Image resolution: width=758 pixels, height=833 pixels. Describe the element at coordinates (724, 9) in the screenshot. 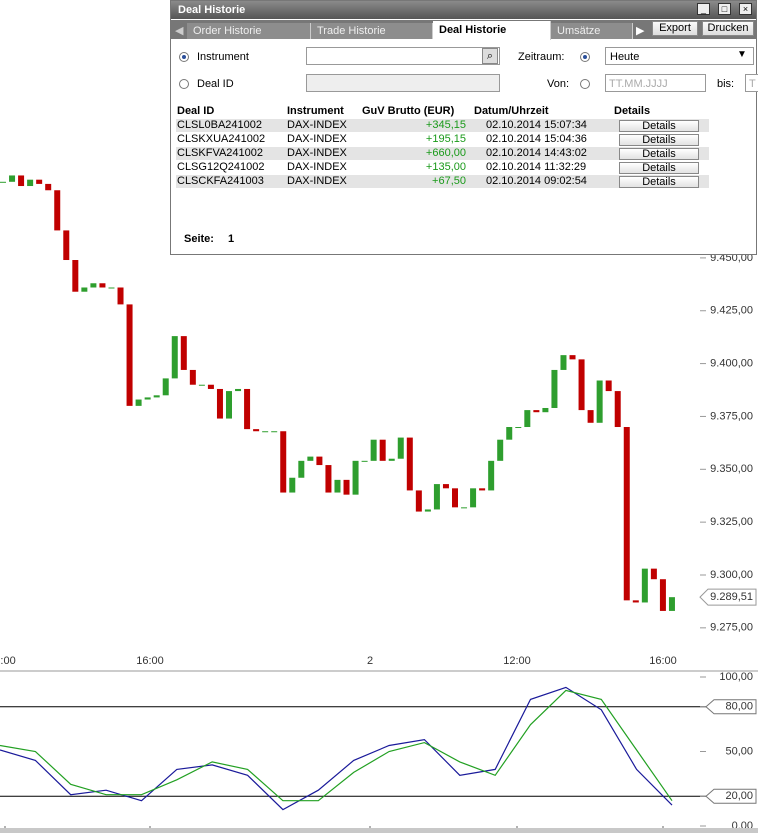

I see `maximize-button: □` at that location.